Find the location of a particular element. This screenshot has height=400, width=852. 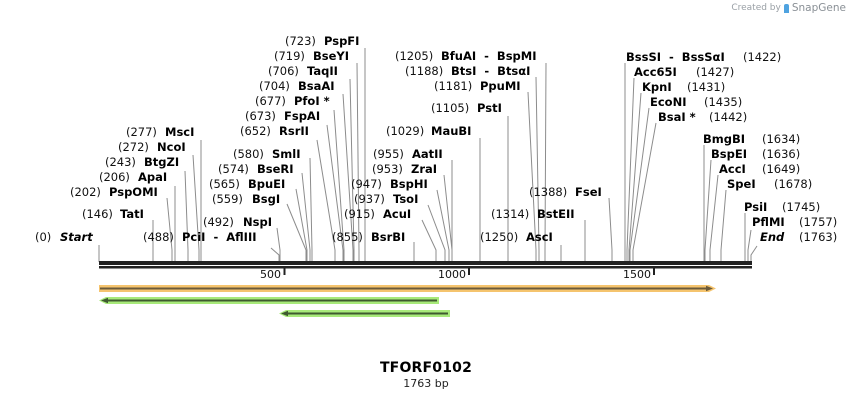

svg-text: RsrII is located at coordinates (294, 131).